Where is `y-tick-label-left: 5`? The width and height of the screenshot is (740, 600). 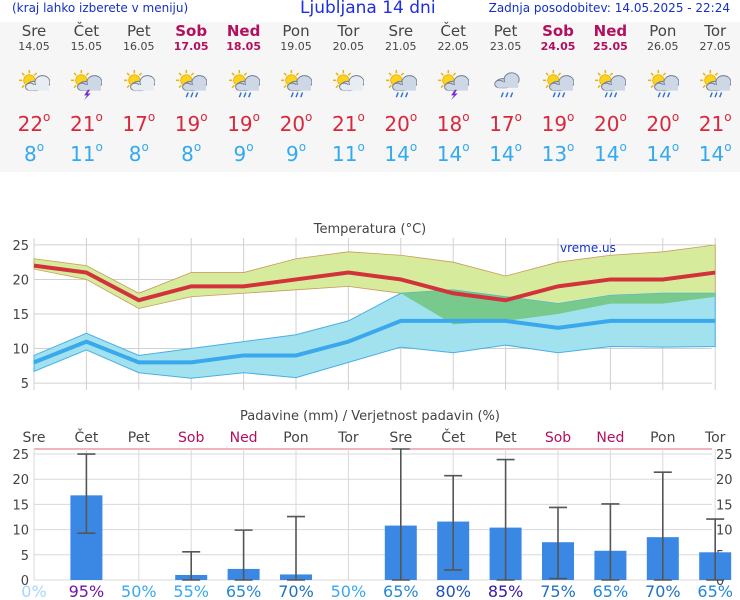
y-tick-label-left: 5 is located at coordinates (25, 556).